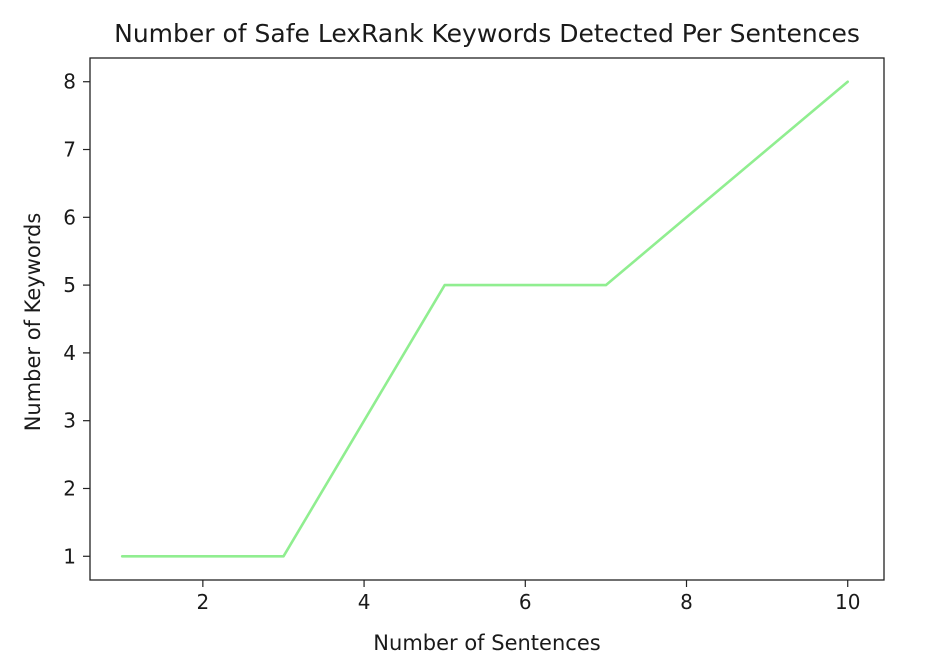 The image size is (936, 664). What do you see at coordinates (33, 322) in the screenshot?
I see `y-axis-label: Number of Keywords` at bounding box center [33, 322].